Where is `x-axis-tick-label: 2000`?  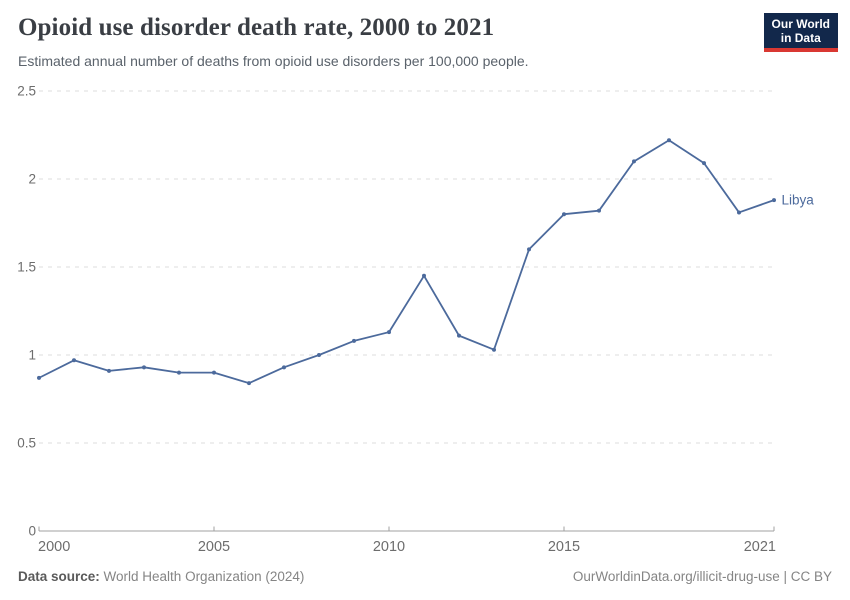 x-axis-tick-label: 2000 is located at coordinates (54, 547).